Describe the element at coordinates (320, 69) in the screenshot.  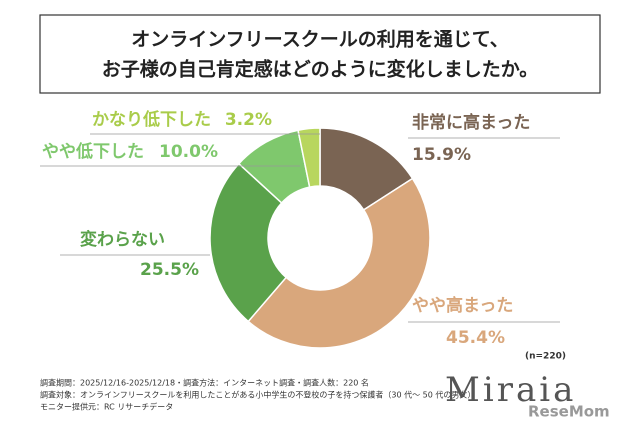
I see `chart-title: お子様の自己肯定感はどのように変化しましたか。` at that location.